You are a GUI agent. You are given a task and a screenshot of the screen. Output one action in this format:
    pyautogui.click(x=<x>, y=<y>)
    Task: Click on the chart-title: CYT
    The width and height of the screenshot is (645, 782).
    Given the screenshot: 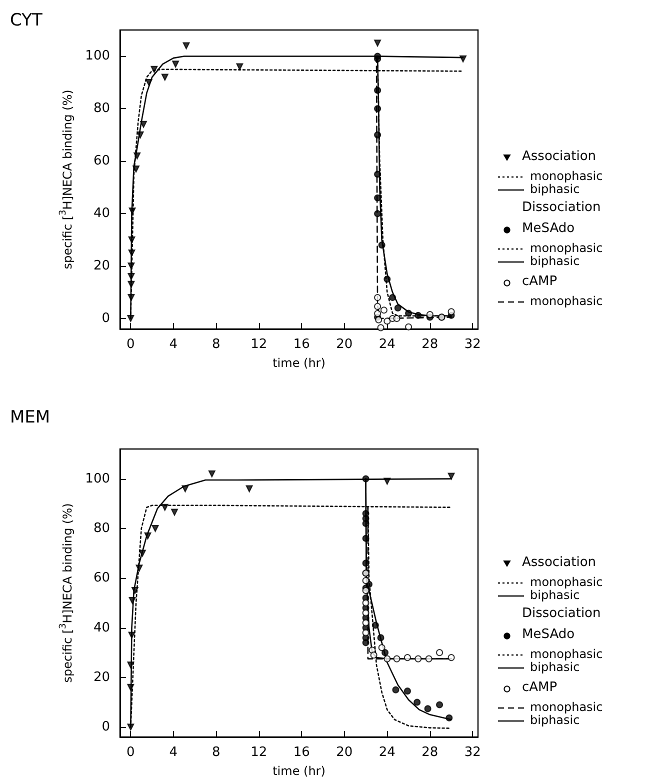 What is the action you would take?
    pyautogui.click(x=26, y=20)
    